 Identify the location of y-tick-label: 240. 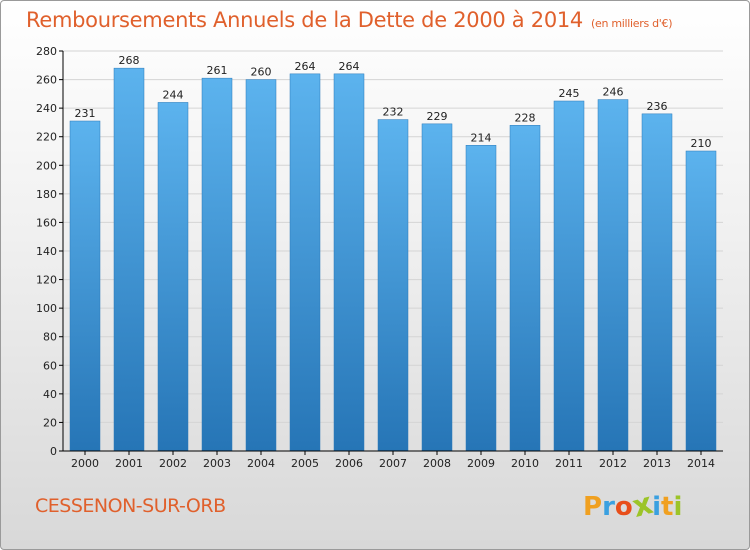
(46, 108).